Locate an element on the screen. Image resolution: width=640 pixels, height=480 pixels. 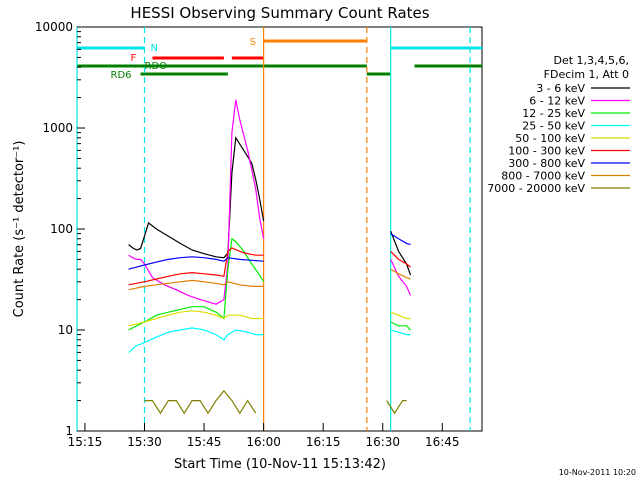
y-tick-label-4: 10000 is located at coordinates (54, 27).